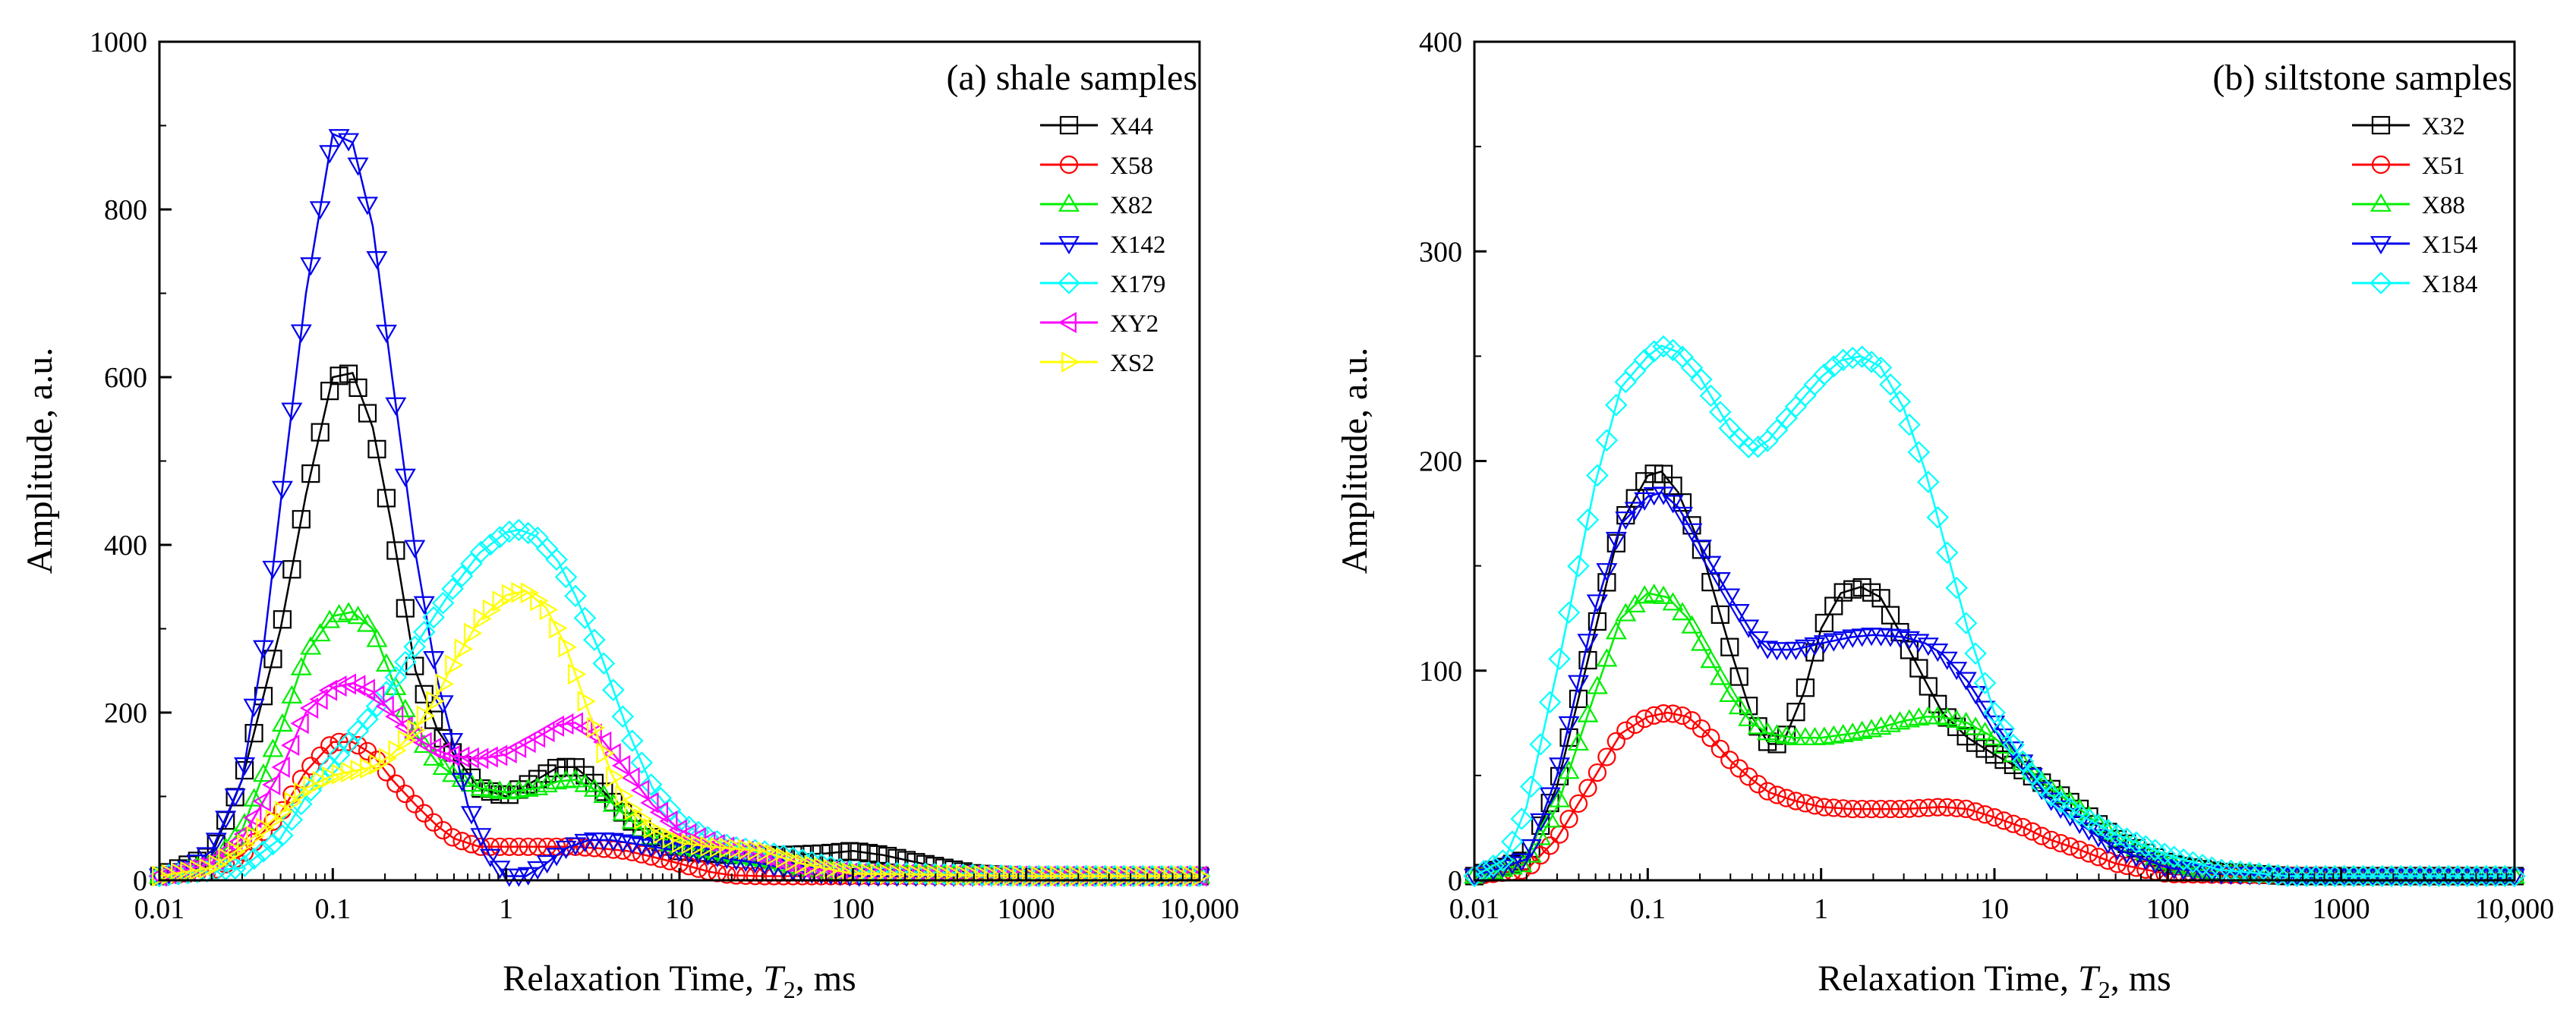 Image resolution: width=2576 pixels, height=1026 pixels. I want to click on panel-a-x-axis-label: Relaxation Time, T2, ms, so click(679, 980).